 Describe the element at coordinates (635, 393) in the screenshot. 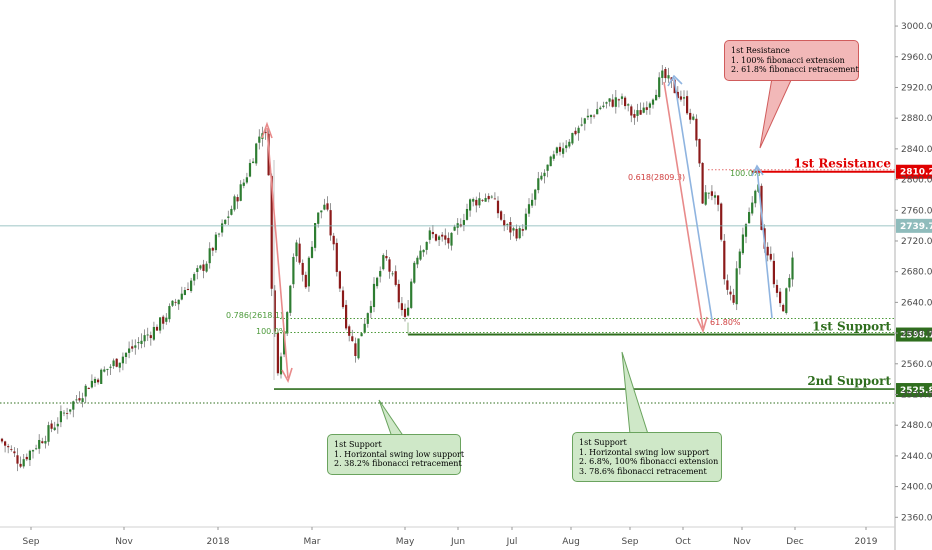

I see `support-right-callout-pointer` at that location.